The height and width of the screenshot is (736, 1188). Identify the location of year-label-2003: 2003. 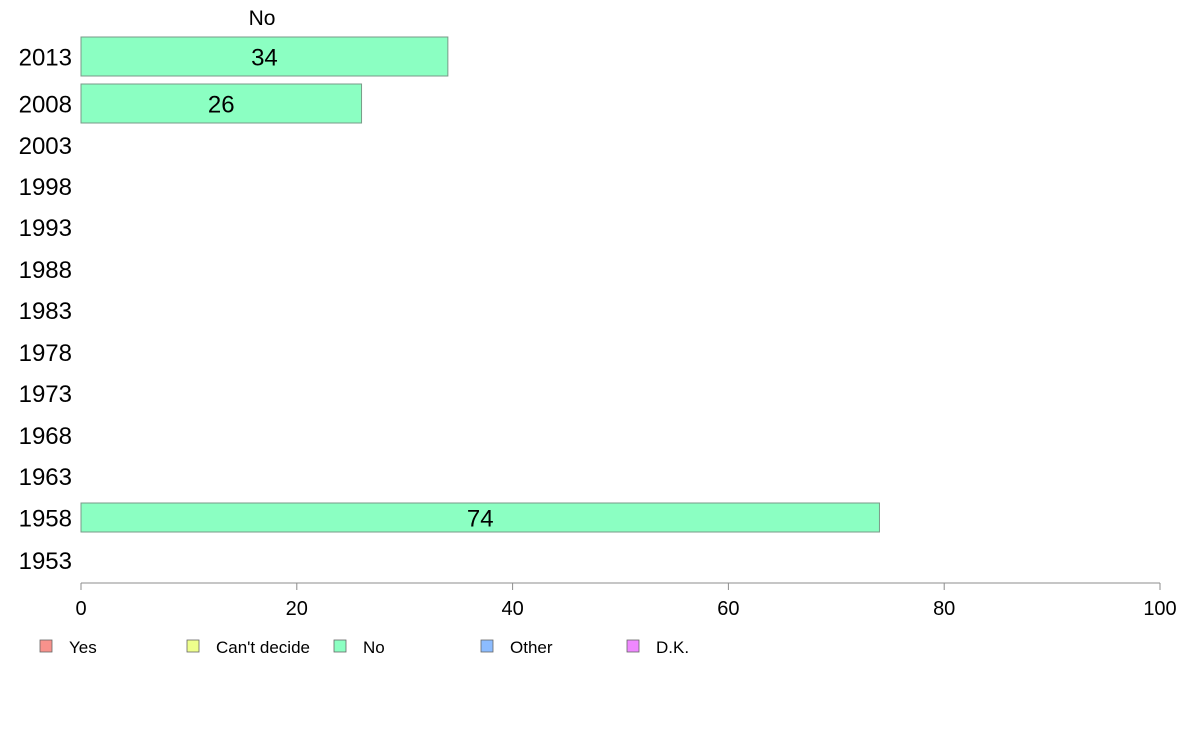
(45, 146).